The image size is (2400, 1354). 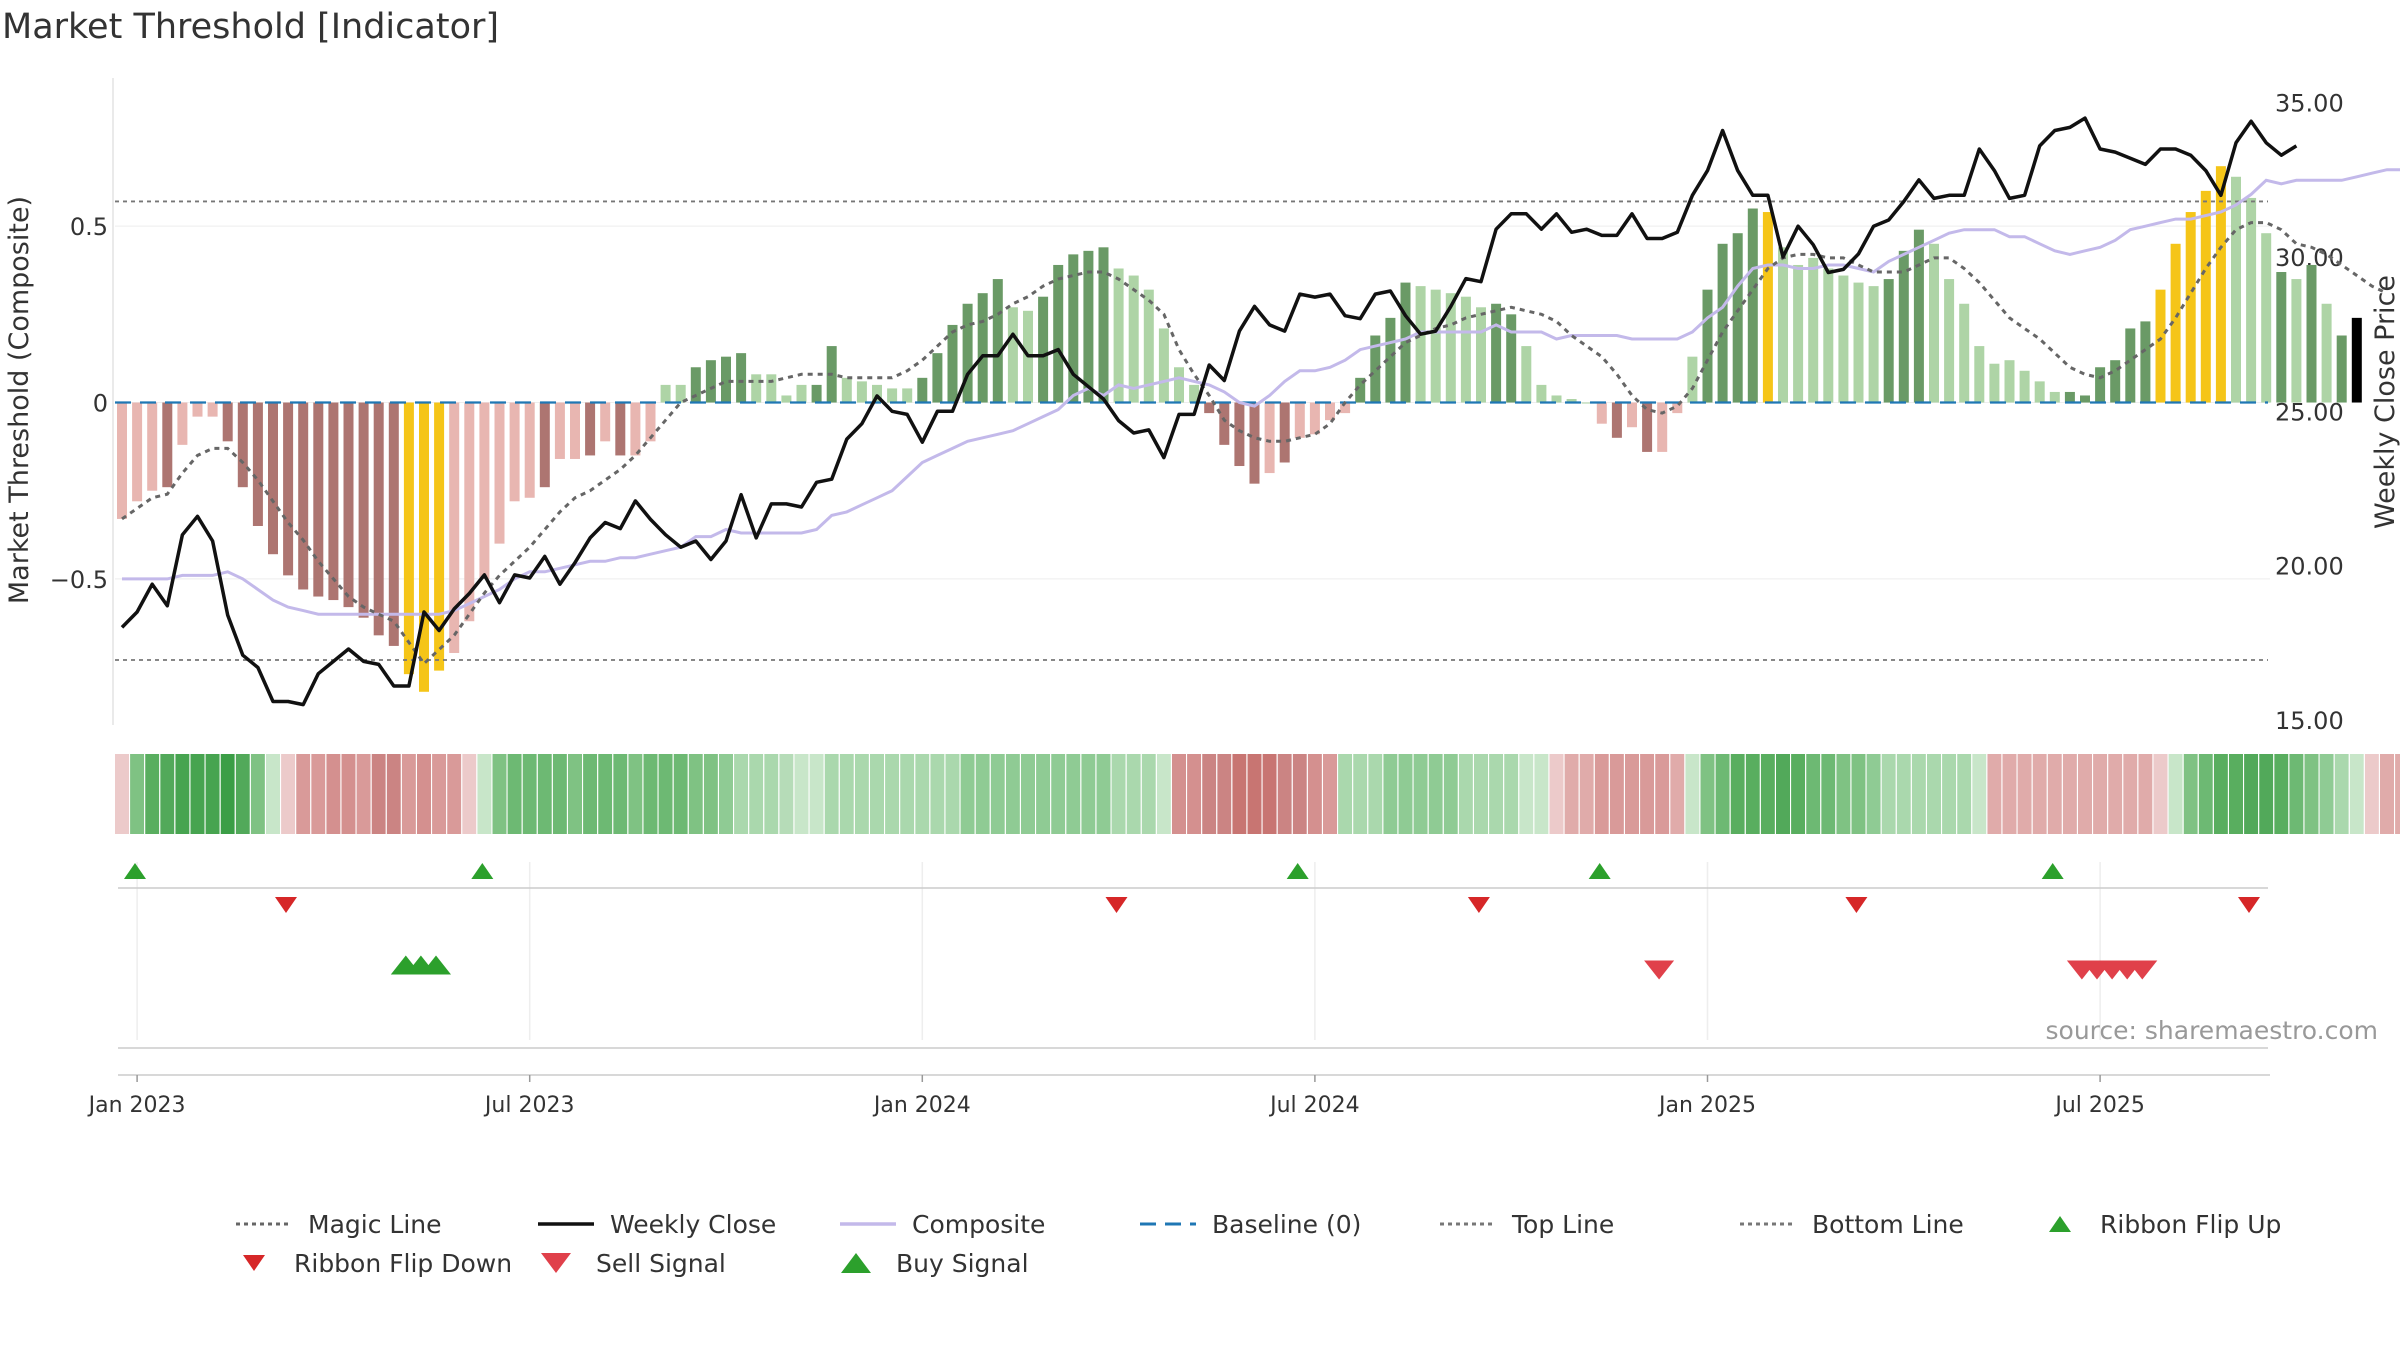 I want to click on right-tick-label: 20.00, so click(x=2309, y=567).